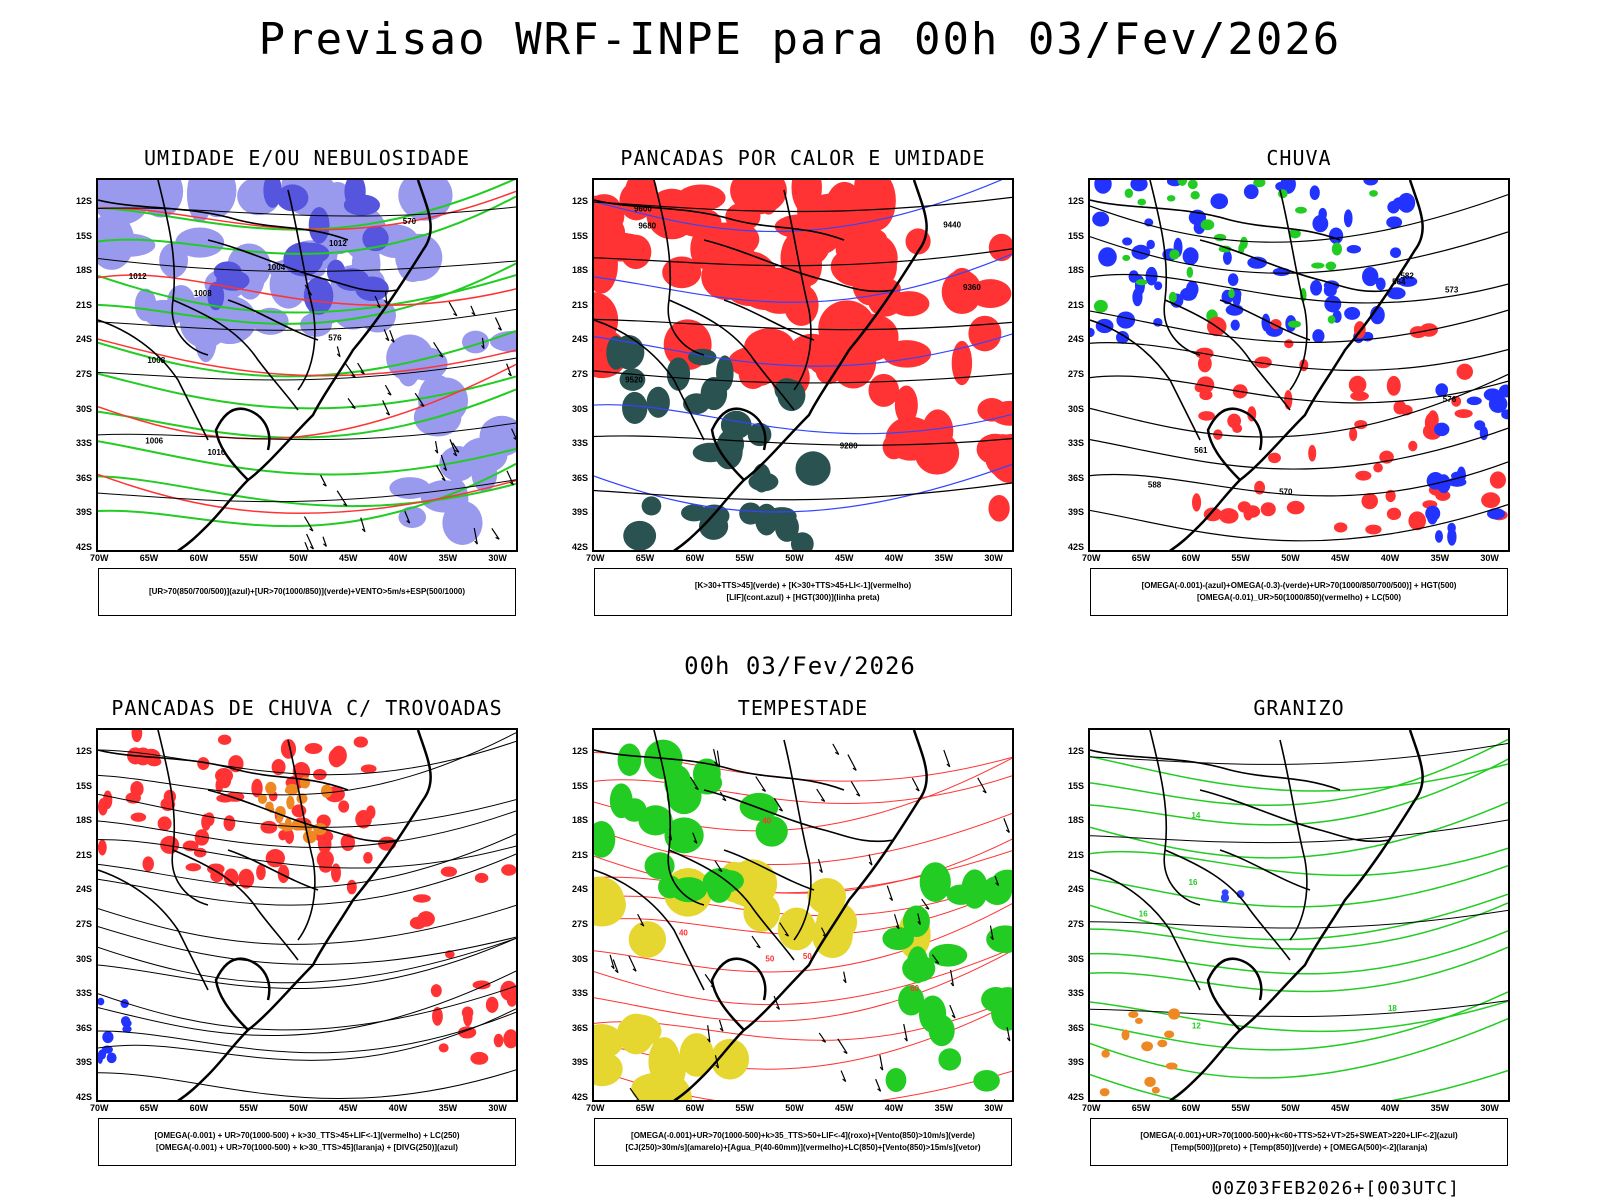 The width and height of the screenshot is (1600, 1200). What do you see at coordinates (156, 360) in the screenshot?
I see `contour-label: 1008` at bounding box center [156, 360].